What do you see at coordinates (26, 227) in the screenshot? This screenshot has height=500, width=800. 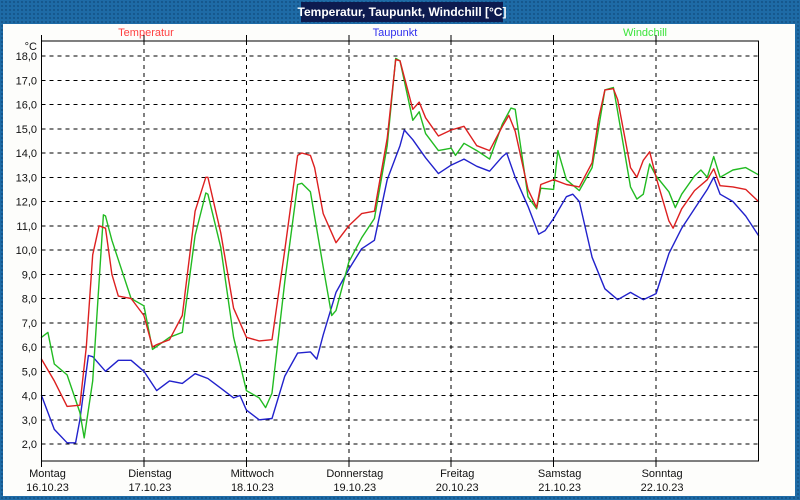 I see `svg-text: 11,0` at bounding box center [26, 227].